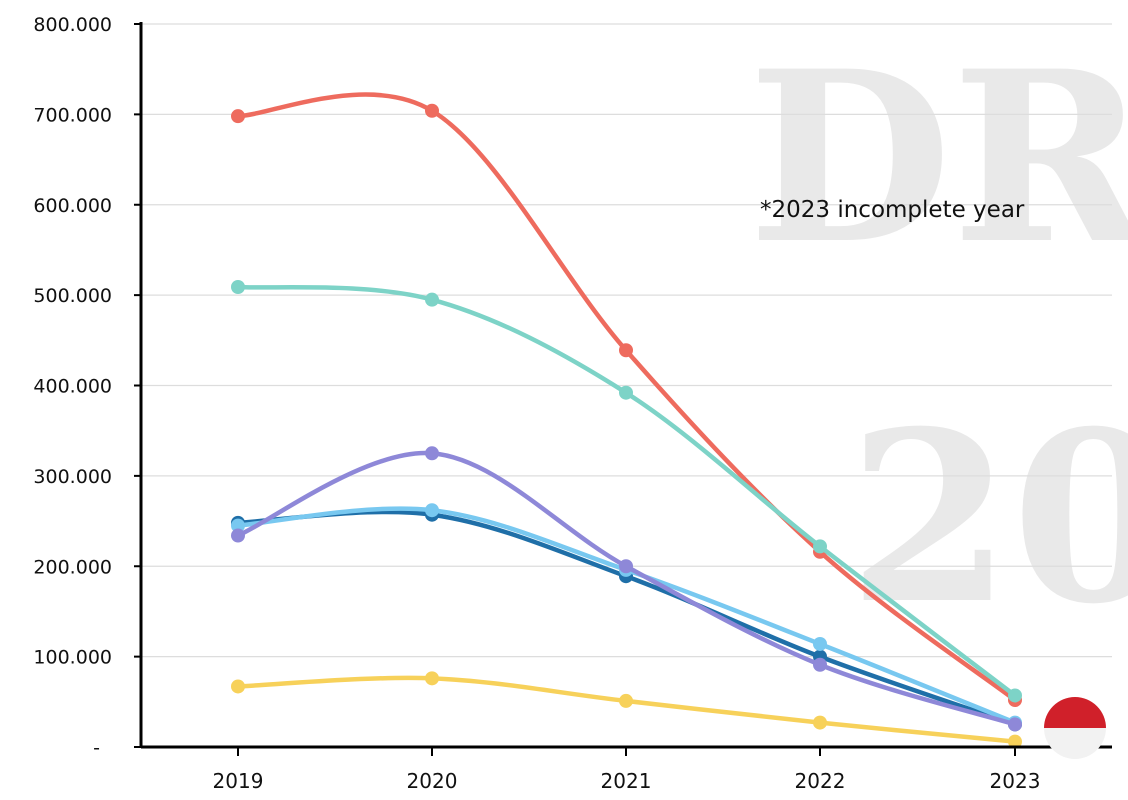 This screenshot has height=800, width=1128. I want to click on x-tick-label: 2021, so click(626, 781).